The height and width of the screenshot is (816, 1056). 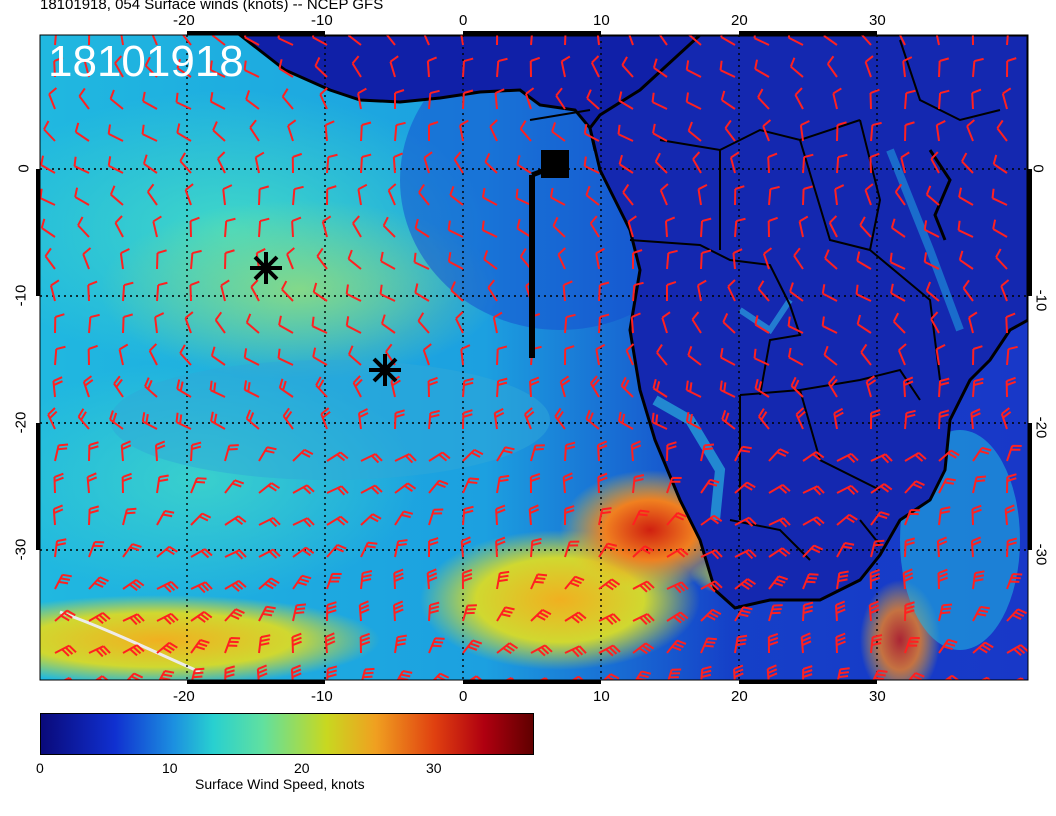 I want to click on colorbar, so click(x=287, y=734).